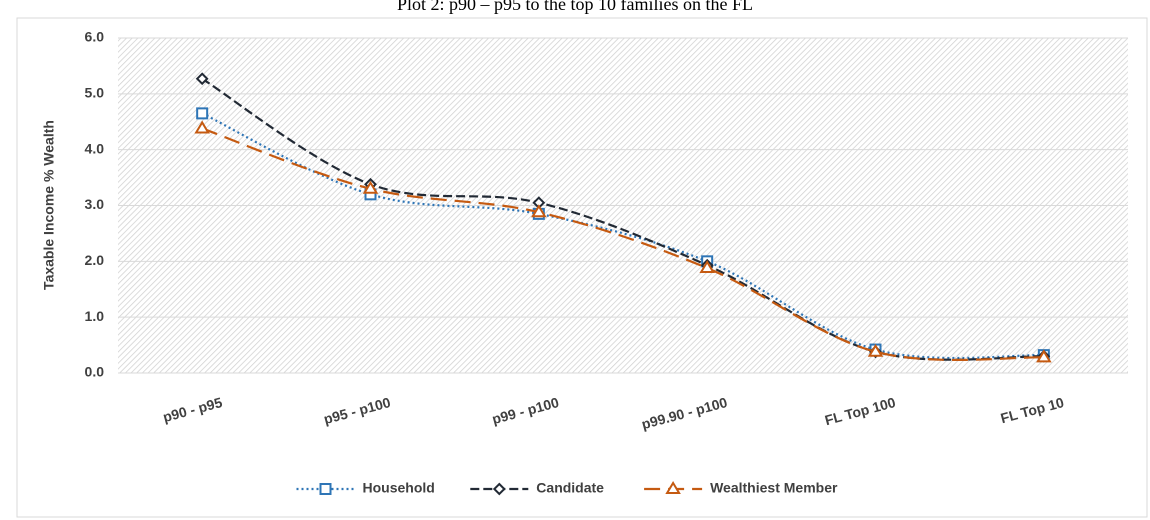  Describe the element at coordinates (95, 37) in the screenshot. I see `y-tick-label: 6.0` at that location.